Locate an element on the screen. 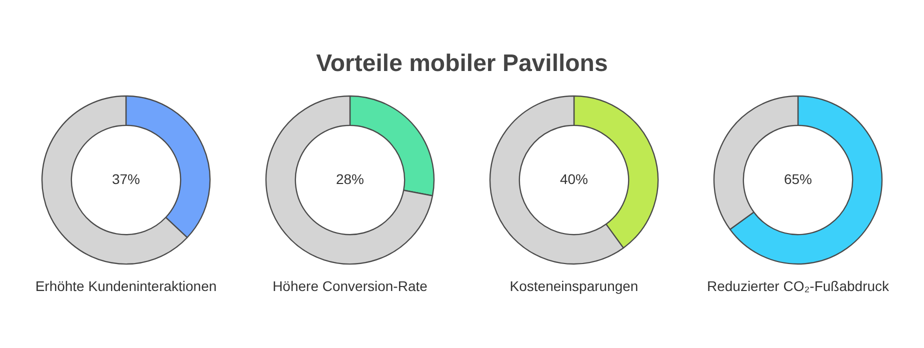 The height and width of the screenshot is (348, 924). text: Erhöhte Kundeninteraktionen is located at coordinates (126, 286).